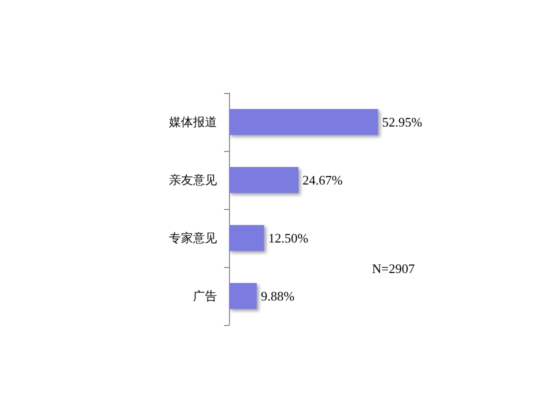  I want to click on annotation: N=2907, so click(394, 268).